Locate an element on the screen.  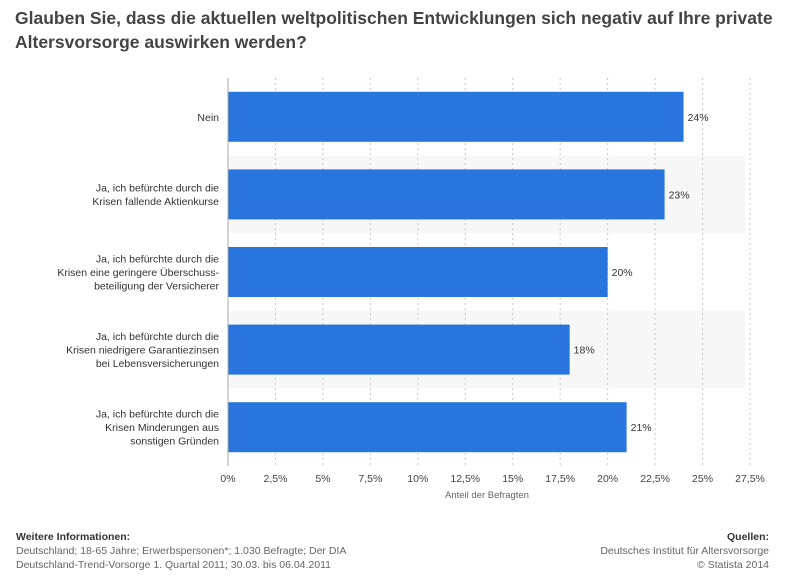
x-tick-label: 0% is located at coordinates (227, 479).